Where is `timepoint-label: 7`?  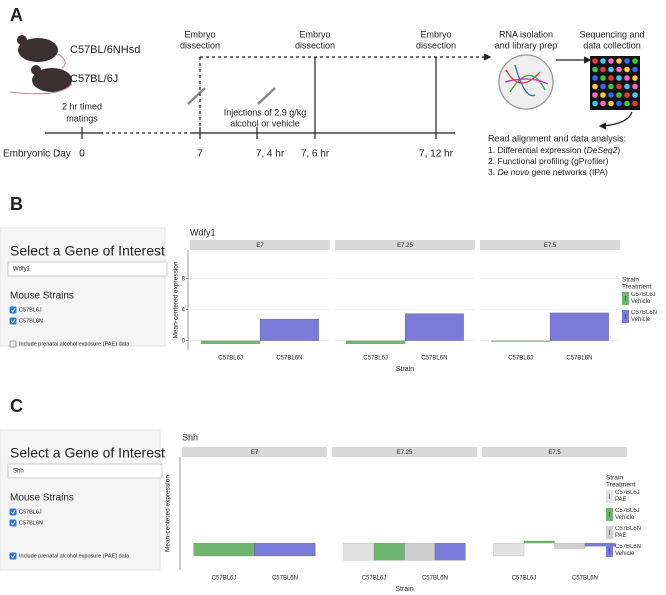 timepoint-label: 7 is located at coordinates (200, 154).